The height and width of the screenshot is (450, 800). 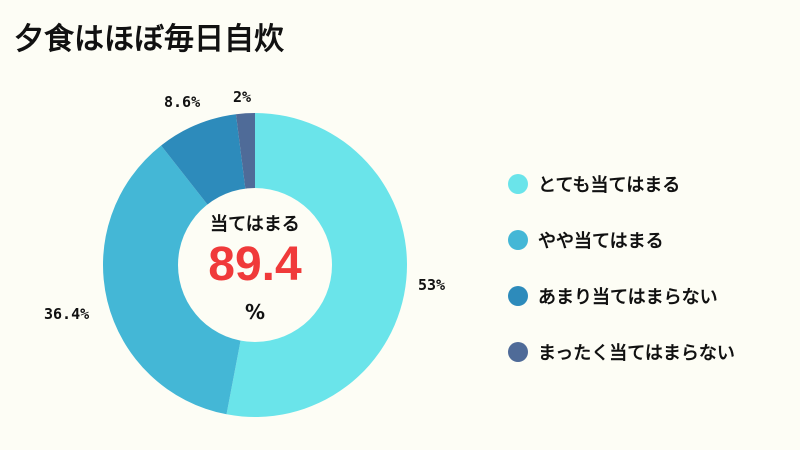 What do you see at coordinates (182, 102) in the screenshot?
I see `slice-label-2: 8.6%` at bounding box center [182, 102].